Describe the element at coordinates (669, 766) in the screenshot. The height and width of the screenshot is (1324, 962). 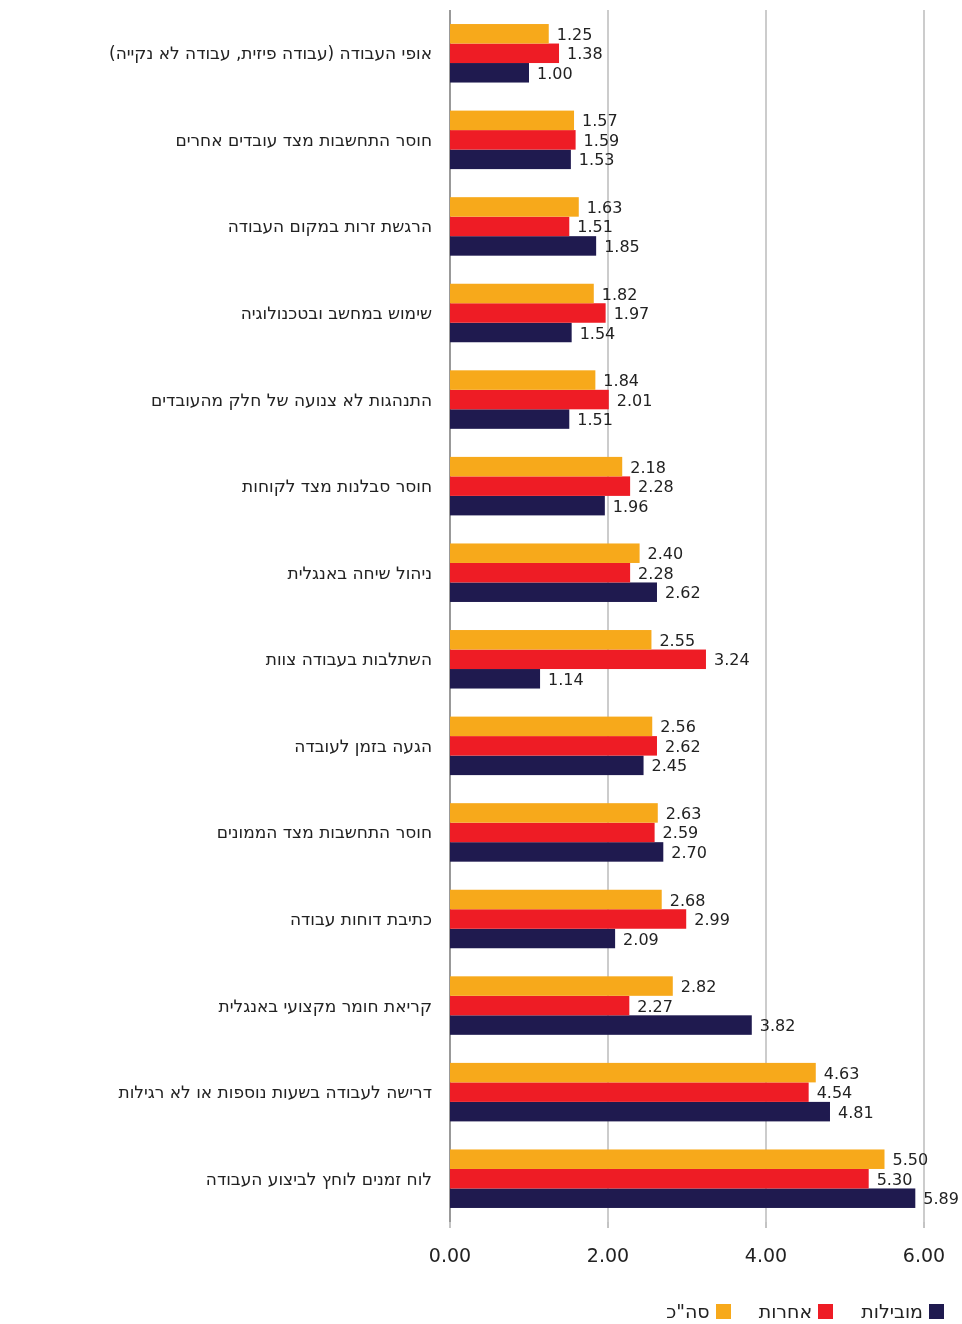
I see `data-label: 2.45` at that location.